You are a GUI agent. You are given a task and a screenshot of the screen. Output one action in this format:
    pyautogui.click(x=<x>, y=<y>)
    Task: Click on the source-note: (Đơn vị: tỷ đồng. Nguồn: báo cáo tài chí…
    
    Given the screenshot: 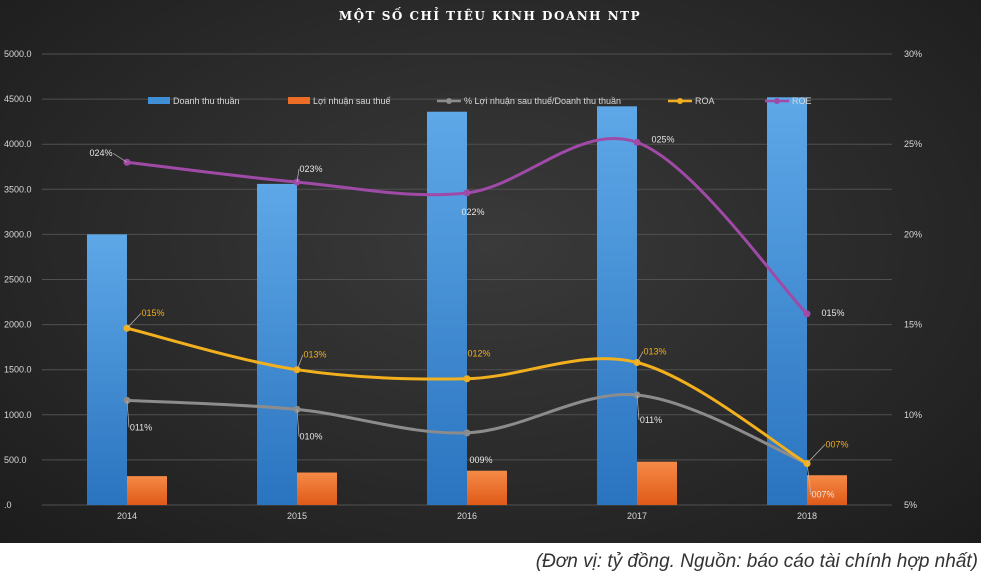 What is the action you would take?
    pyautogui.click(x=756, y=561)
    